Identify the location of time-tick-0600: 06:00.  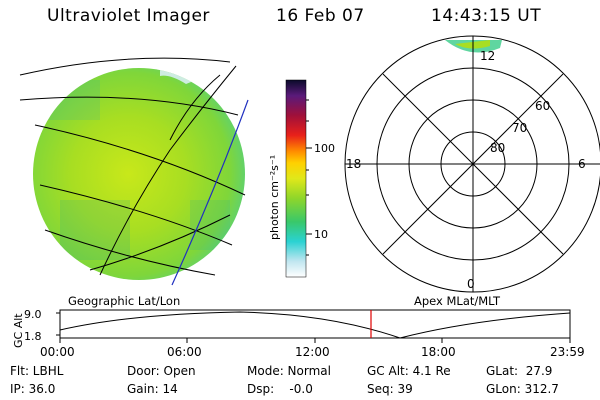
(184, 352).